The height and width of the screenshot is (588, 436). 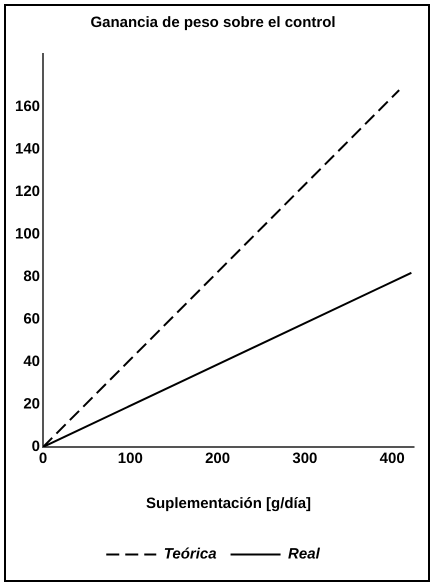 What do you see at coordinates (27, 107) in the screenshot?
I see `y-tick-label: 160` at bounding box center [27, 107].